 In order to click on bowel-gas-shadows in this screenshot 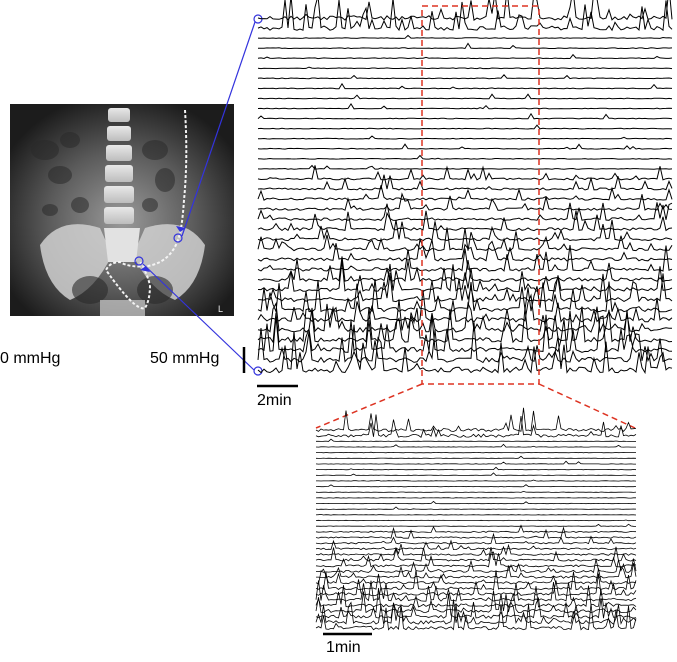, I will do `click(103, 174)`.